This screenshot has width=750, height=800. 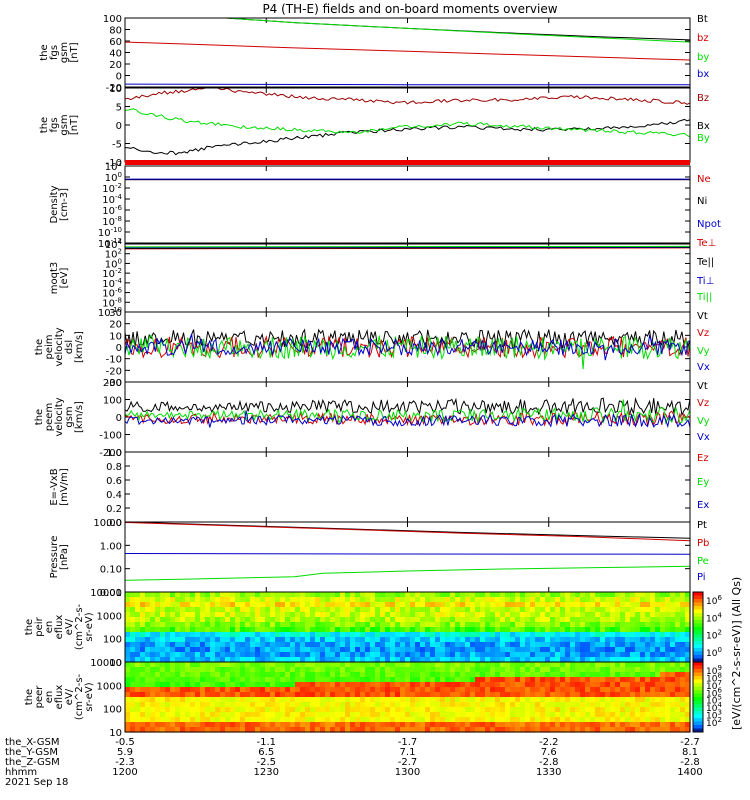 I want to click on panel-9-ylabel: the peir en eflux eV/(cm^2-s-sr-eV), so click(x=59, y=626).